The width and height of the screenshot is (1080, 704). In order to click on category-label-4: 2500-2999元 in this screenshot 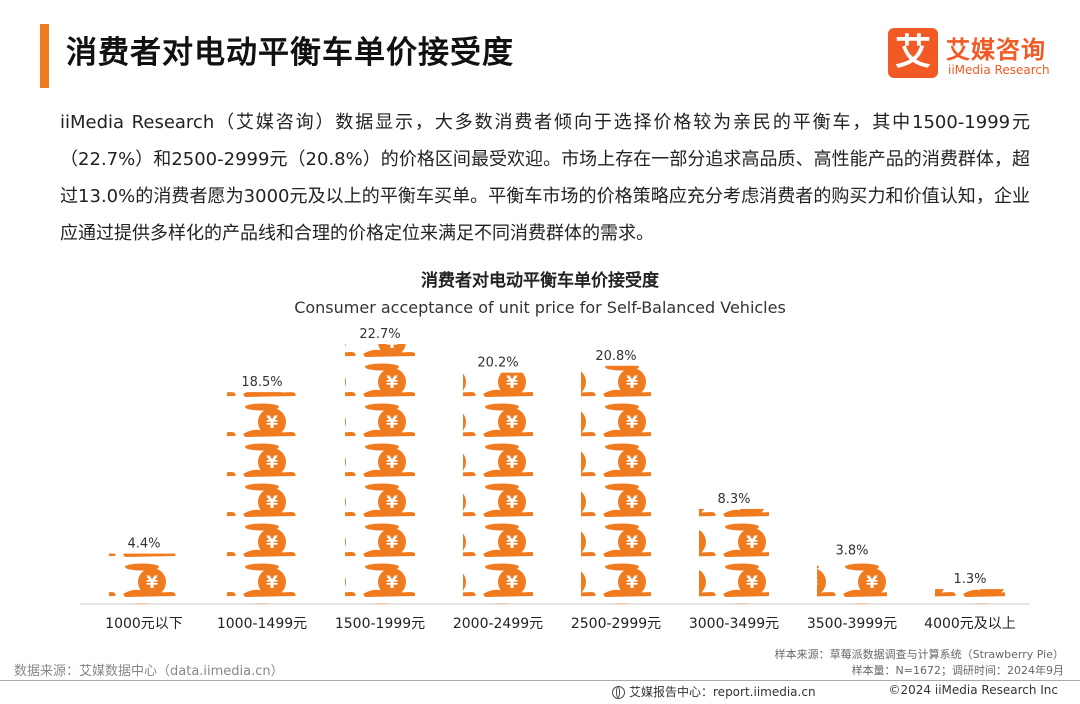, I will do `click(616, 624)`.